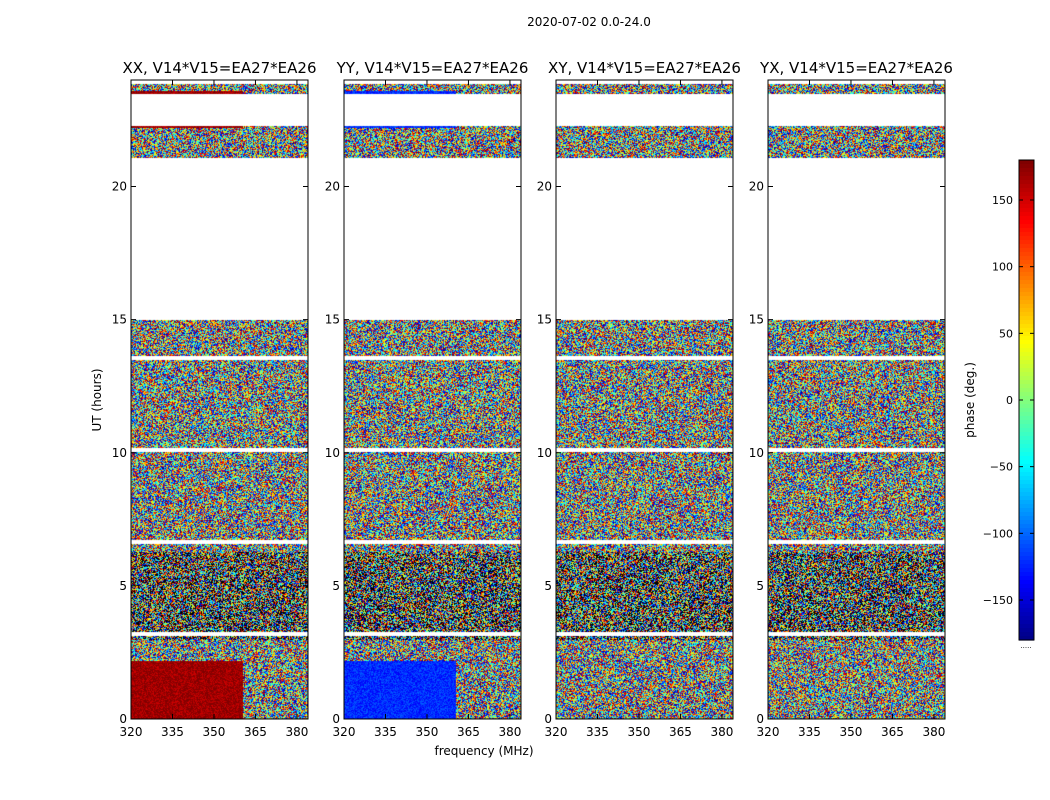 Image resolution: width=1050 pixels, height=800 pixels. What do you see at coordinates (970, 400) in the screenshot?
I see `colorbar-label: phase (deg.)` at bounding box center [970, 400].